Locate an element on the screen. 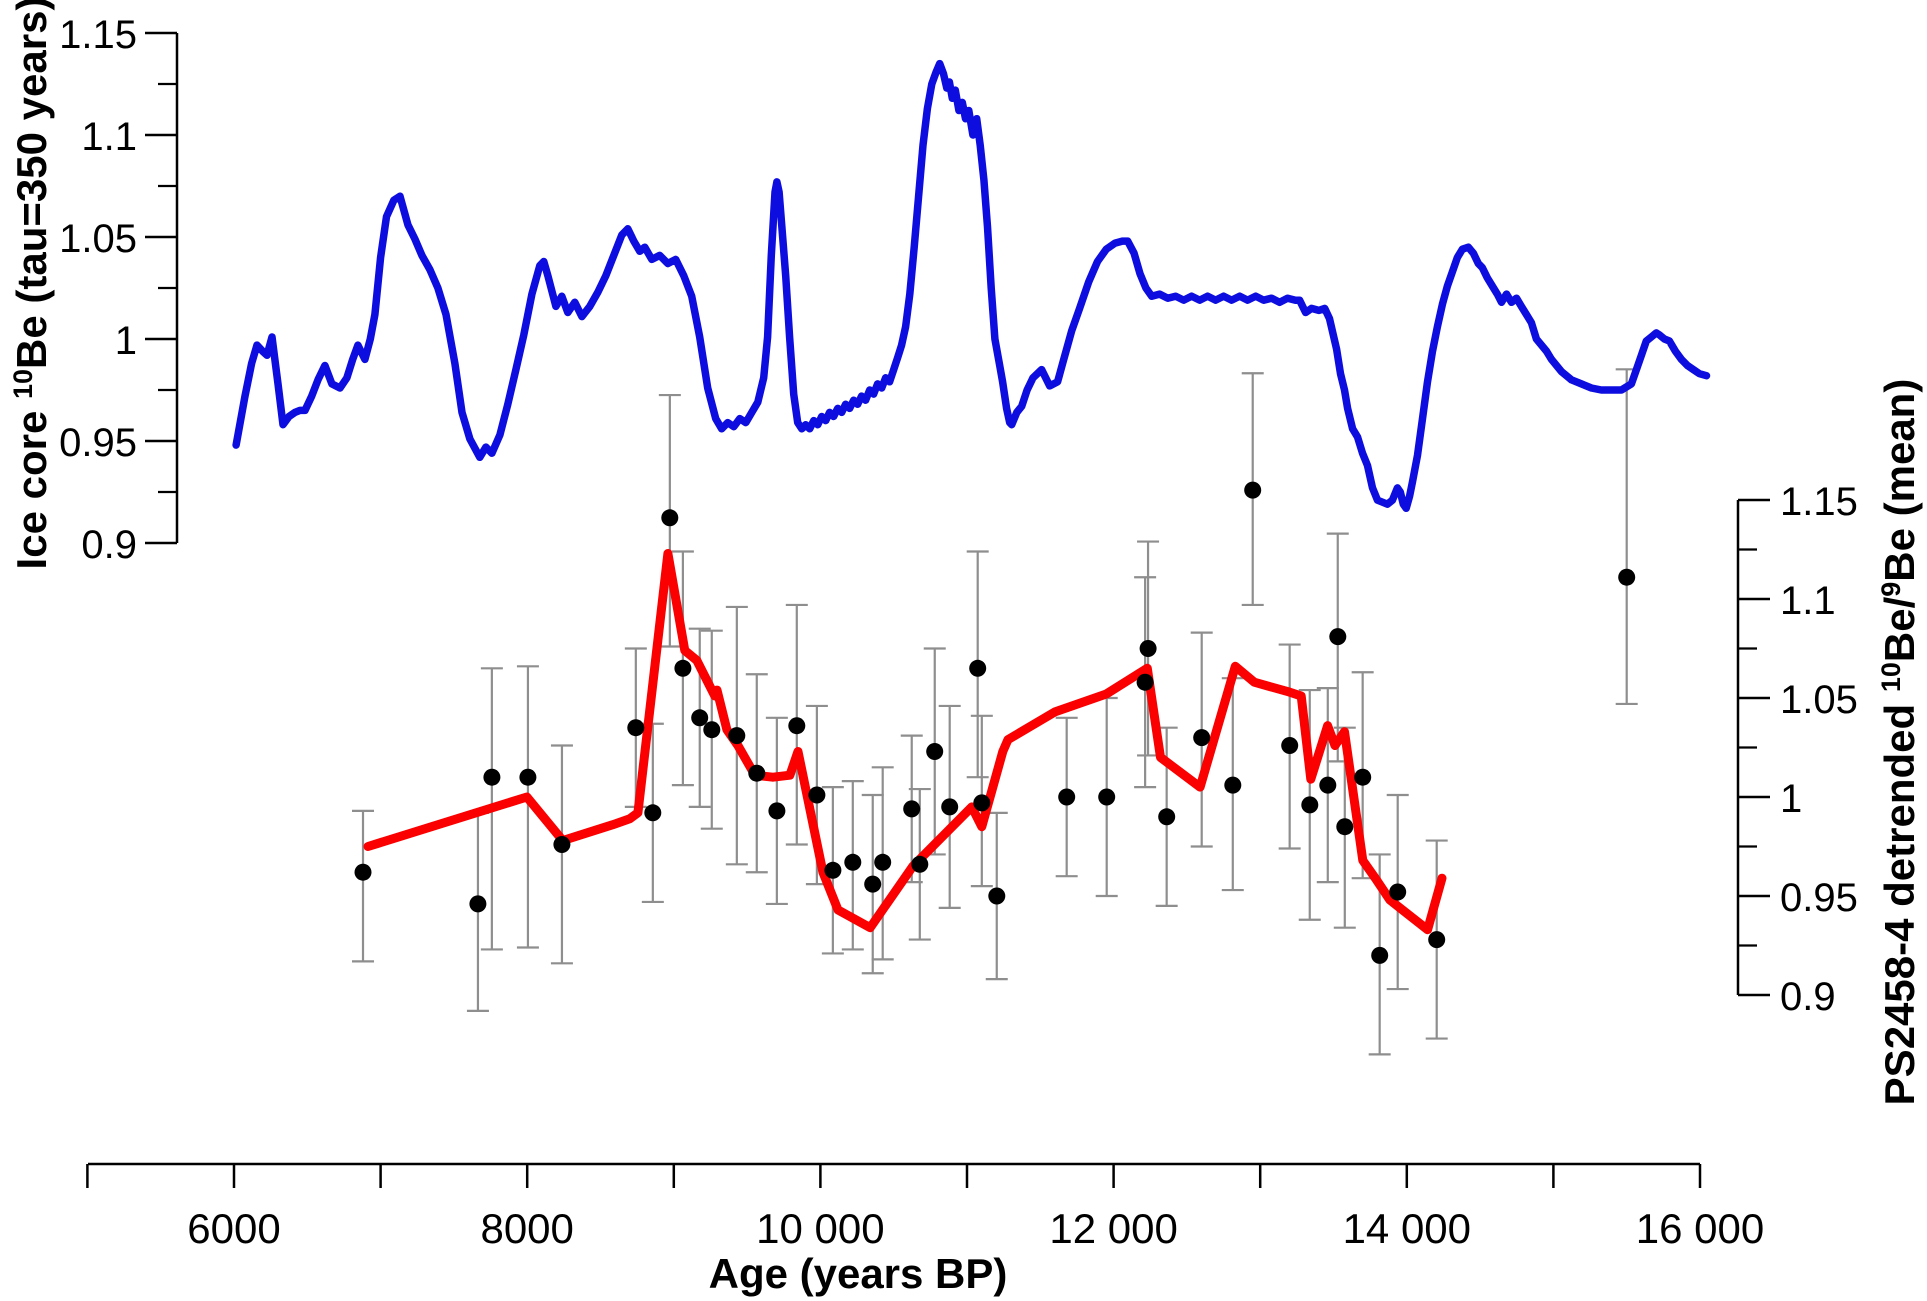  right-tick-label-1: 1 is located at coordinates (1791, 799).